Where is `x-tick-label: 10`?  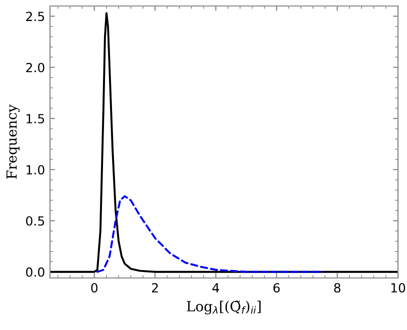 x-tick-label: 10 is located at coordinates (398, 288).